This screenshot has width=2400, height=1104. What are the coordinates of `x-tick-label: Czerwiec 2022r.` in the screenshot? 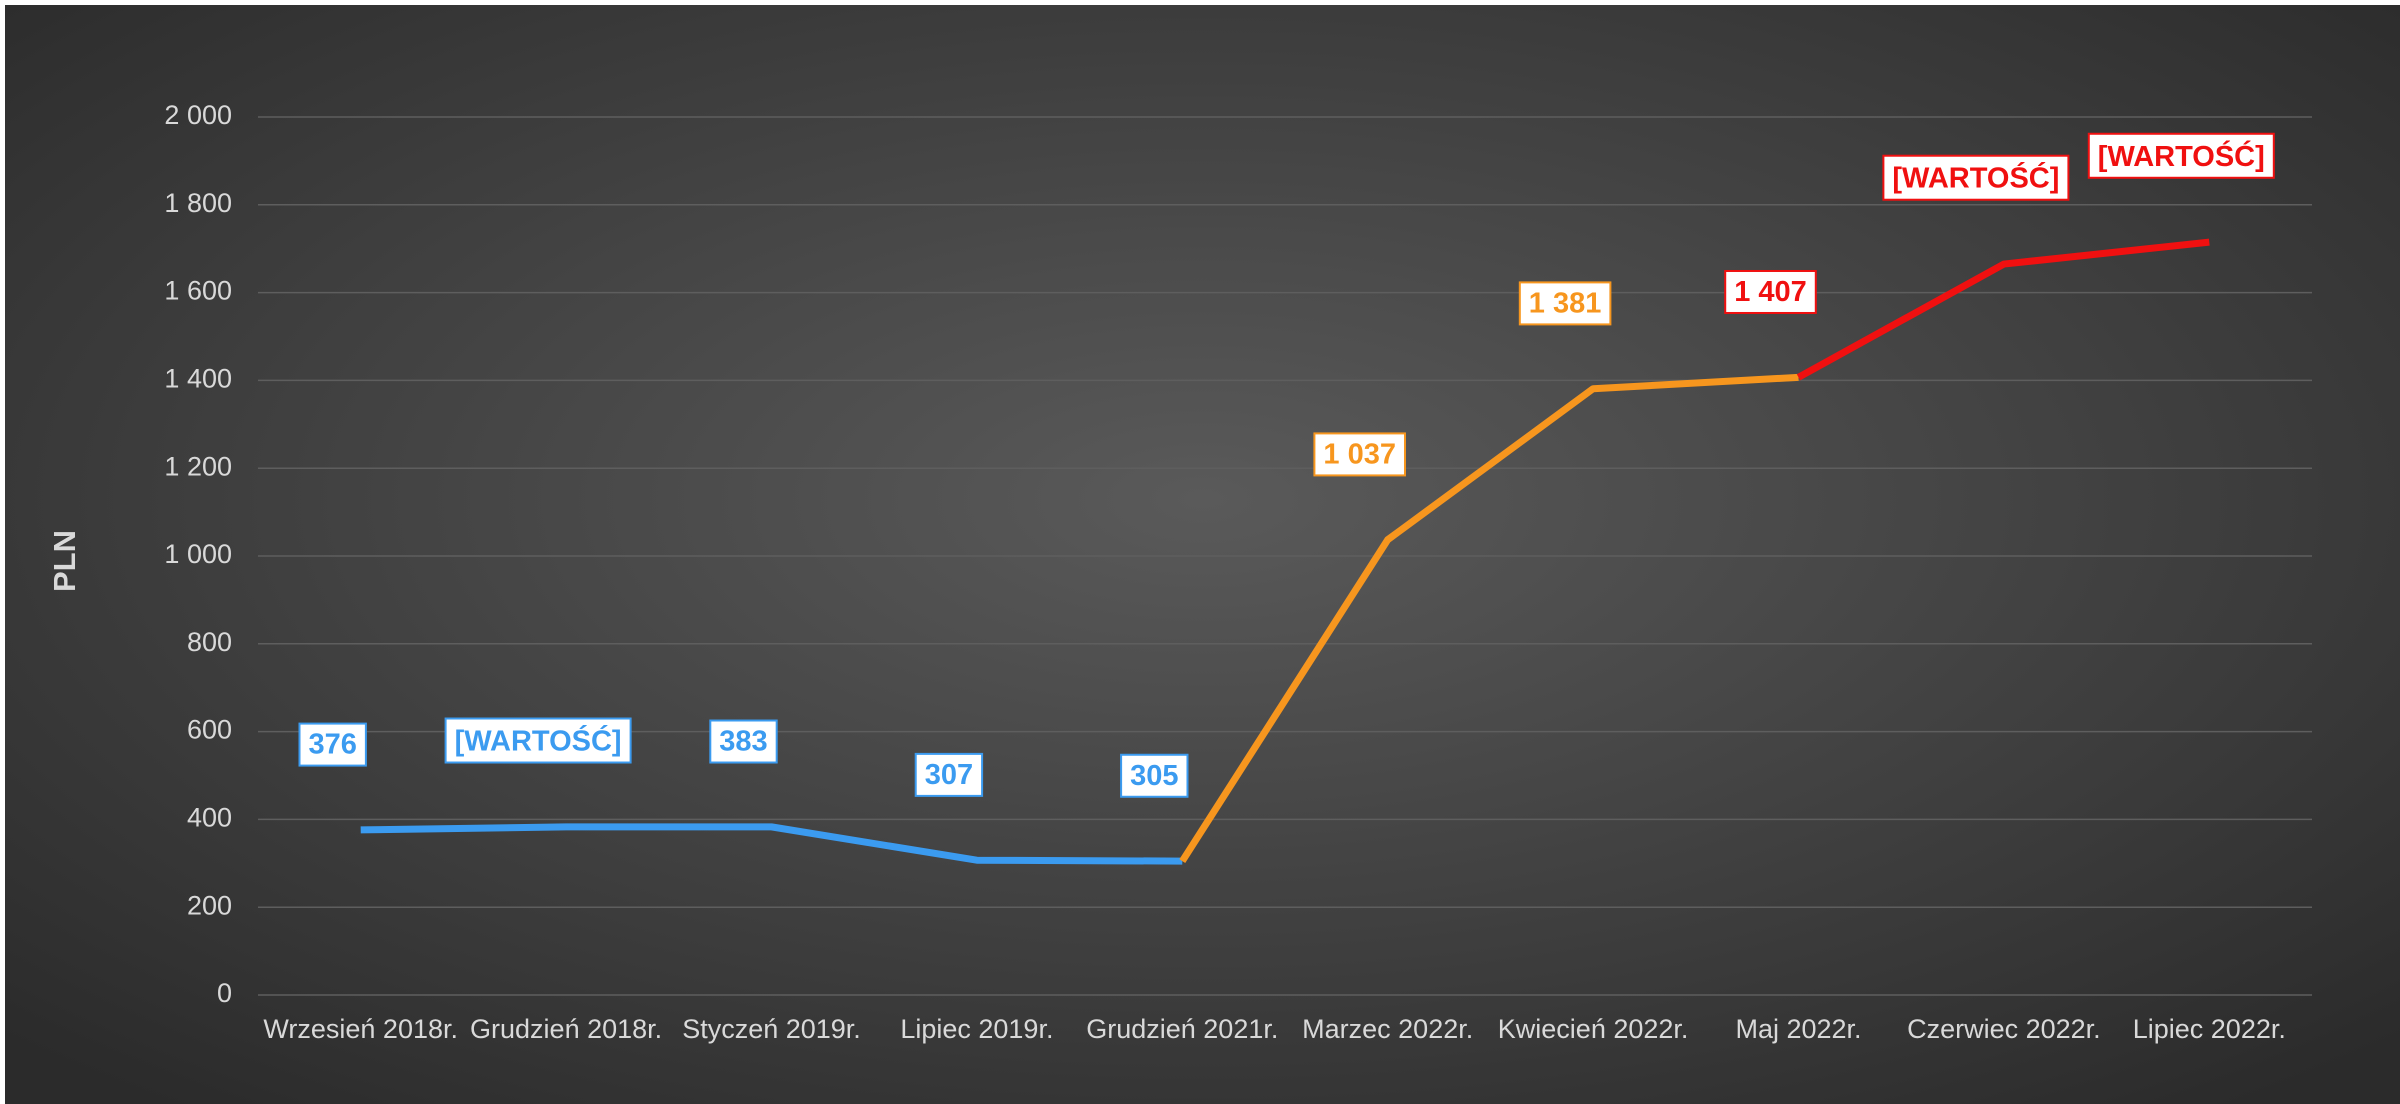 It's located at (2004, 1029).